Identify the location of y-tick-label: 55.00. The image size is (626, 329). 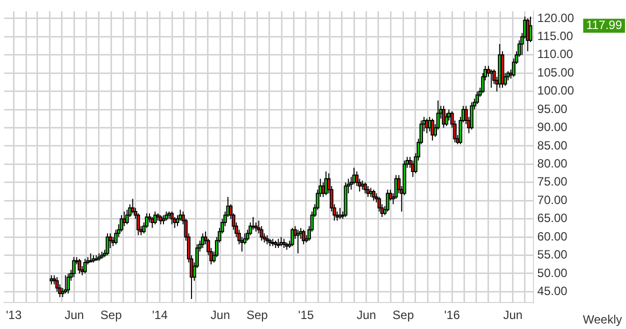
(552, 255).